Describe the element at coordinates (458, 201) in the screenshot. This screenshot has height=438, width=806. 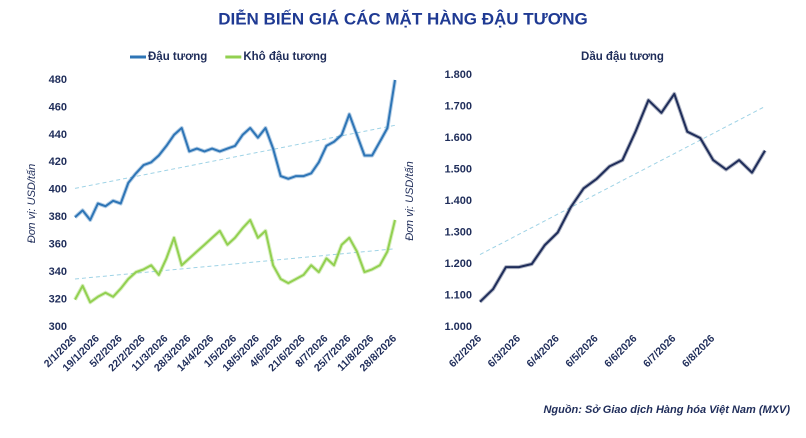
I see `y-tick-label: 1.400` at that location.